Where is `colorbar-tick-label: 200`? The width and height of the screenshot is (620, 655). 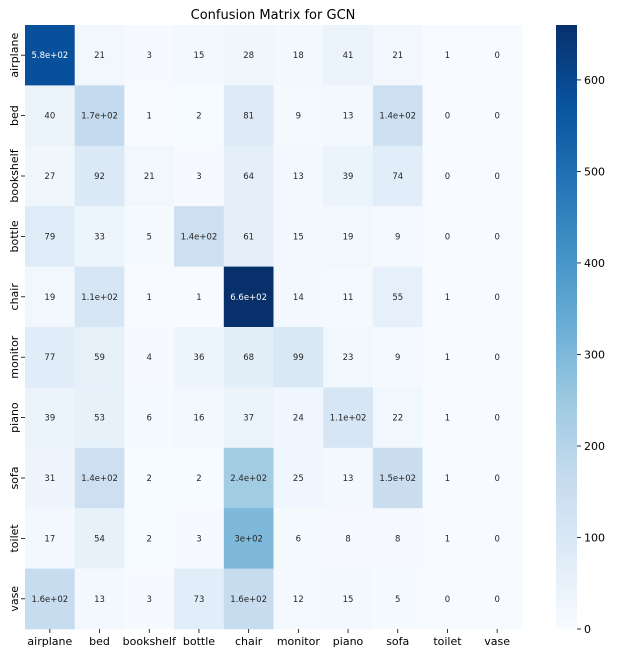 colorbar-tick-label: 200 is located at coordinates (594, 446).